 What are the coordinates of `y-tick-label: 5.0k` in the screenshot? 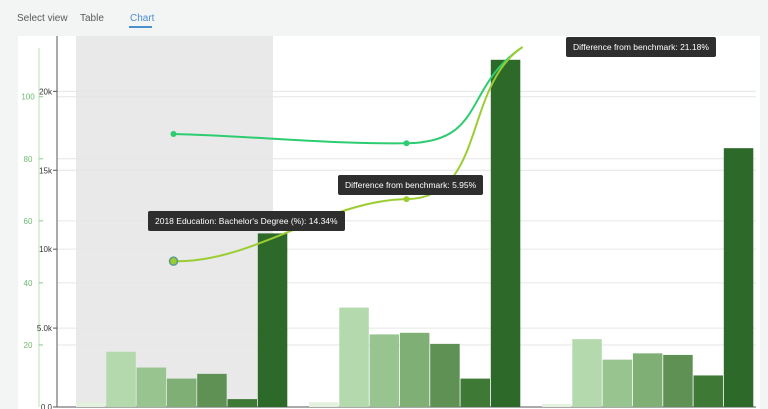 It's located at (45, 328).